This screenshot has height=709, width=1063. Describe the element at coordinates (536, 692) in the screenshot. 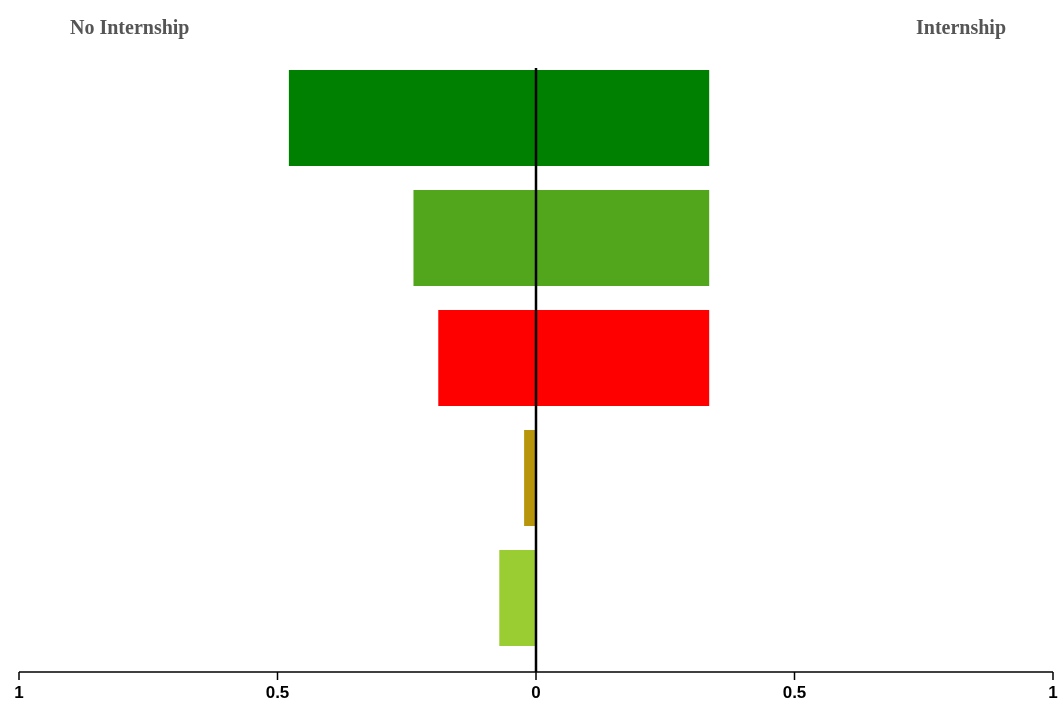

I see `x-tick-label: 0` at that location.